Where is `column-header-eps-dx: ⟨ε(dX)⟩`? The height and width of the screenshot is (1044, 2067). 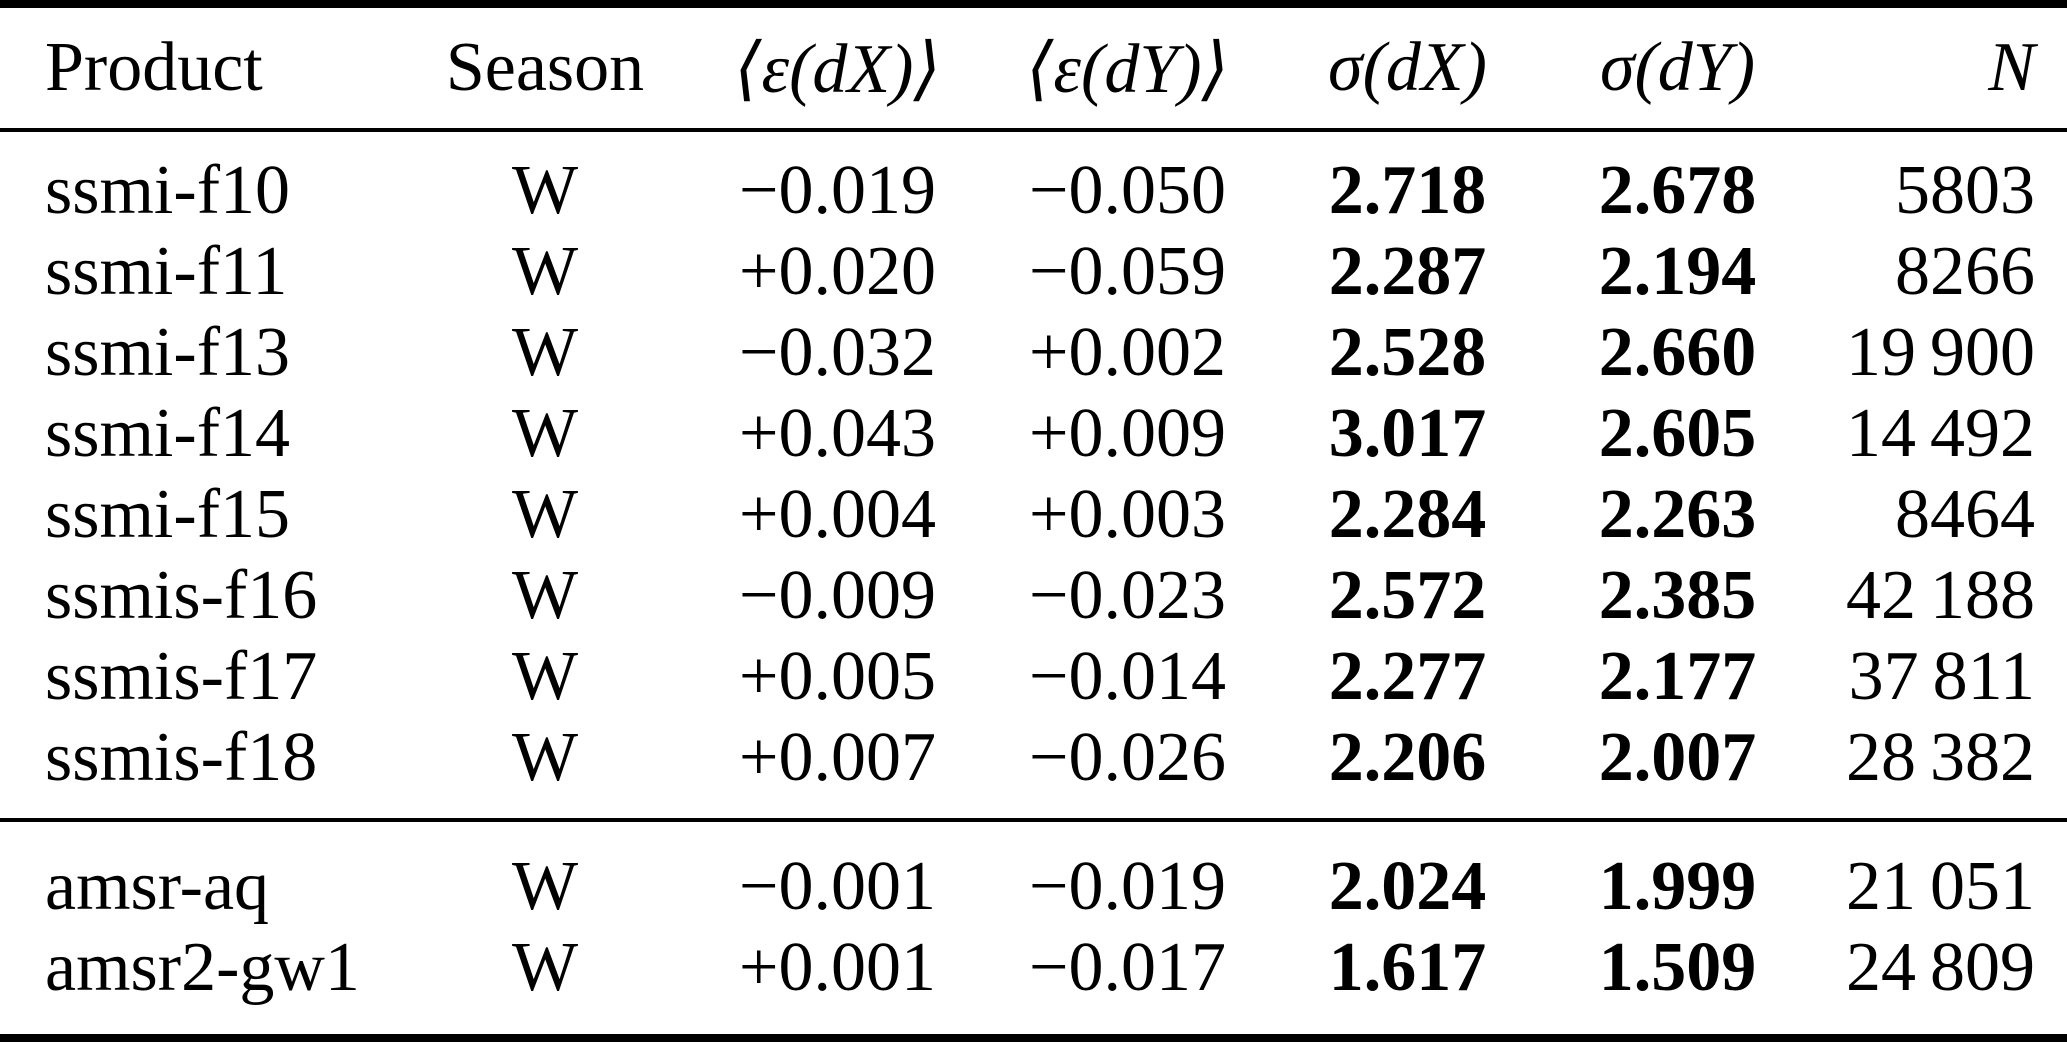 column-header-eps-dx: ⟨ε(dX)⟩ is located at coordinates (837, 69).